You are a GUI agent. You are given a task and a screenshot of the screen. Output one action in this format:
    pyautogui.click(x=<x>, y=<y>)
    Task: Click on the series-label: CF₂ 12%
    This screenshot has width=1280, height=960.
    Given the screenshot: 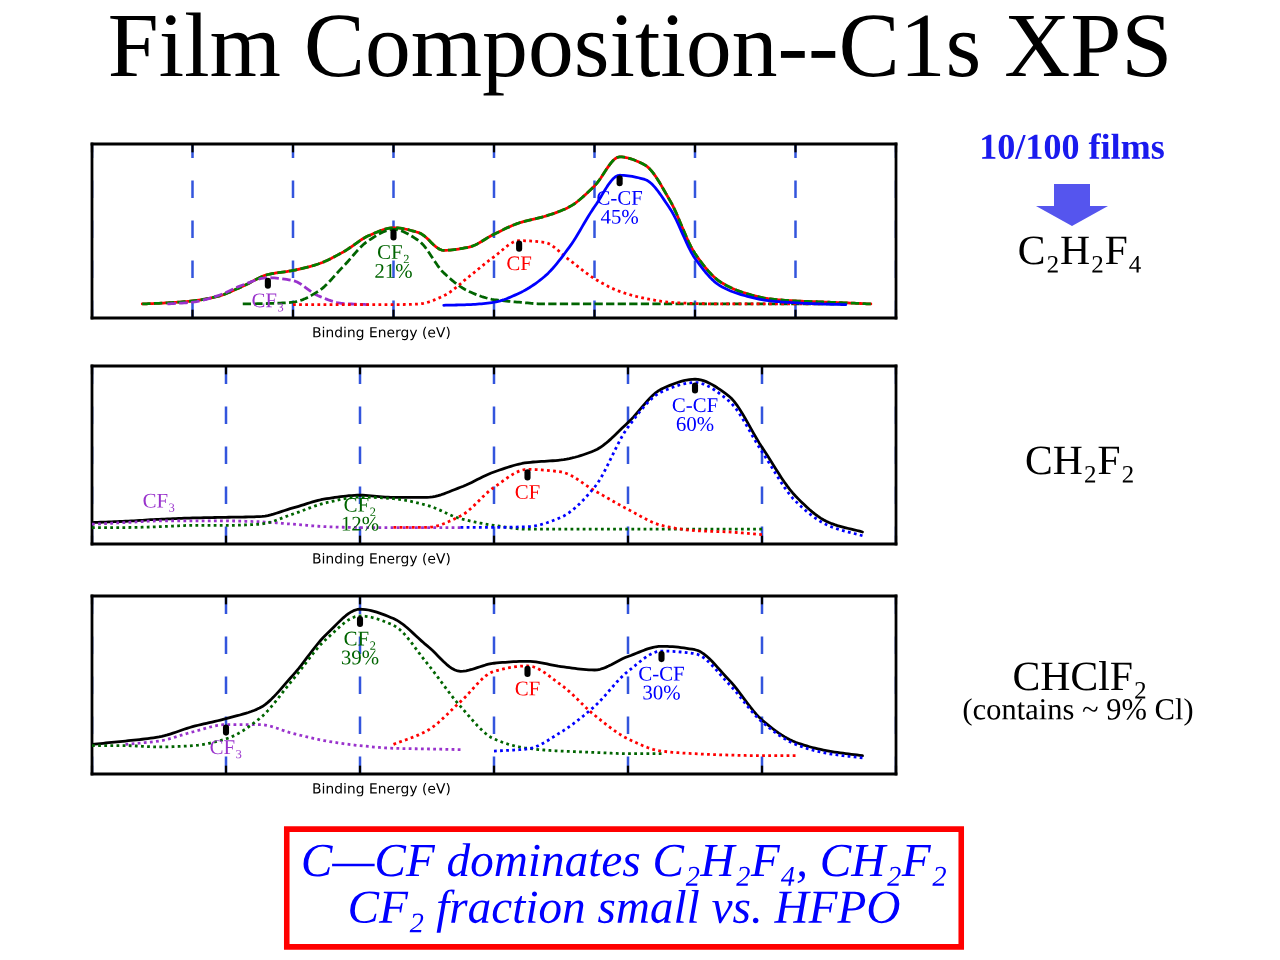 What is the action you would take?
    pyautogui.click(x=360, y=514)
    